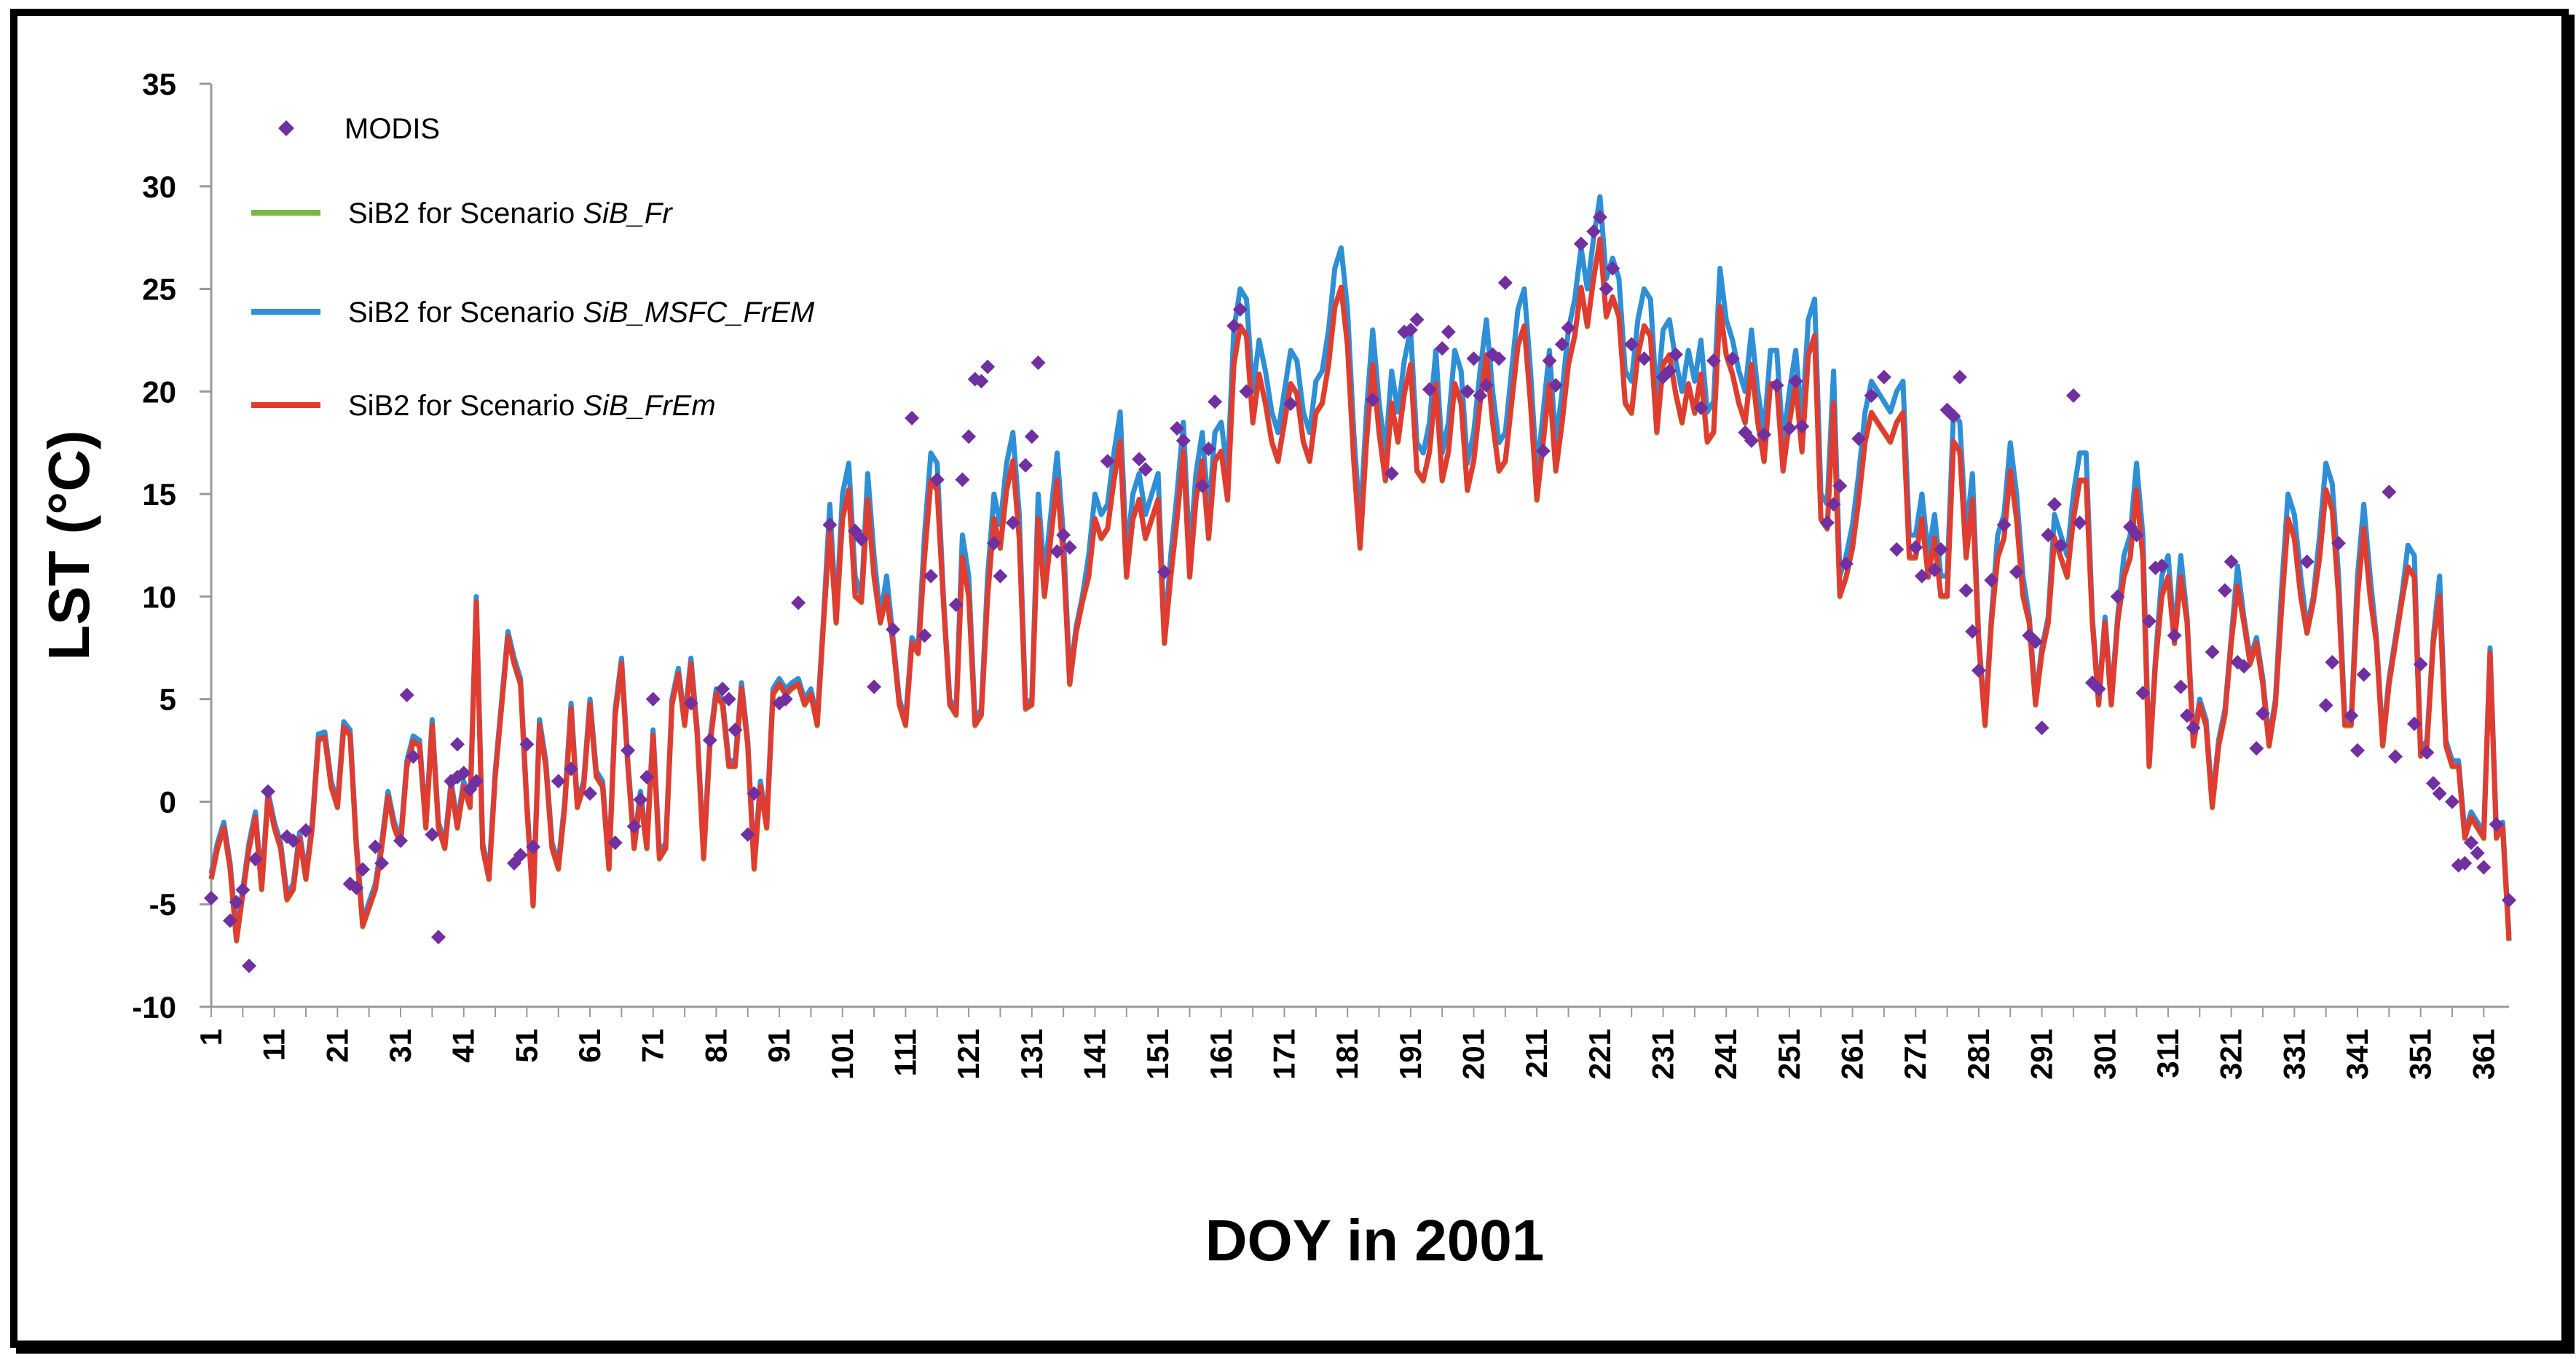 This screenshot has width=2576, height=1358. I want to click on y-tick-labels: -10 -5 0 5 10 15 20 25 30 35, so click(154, 545).